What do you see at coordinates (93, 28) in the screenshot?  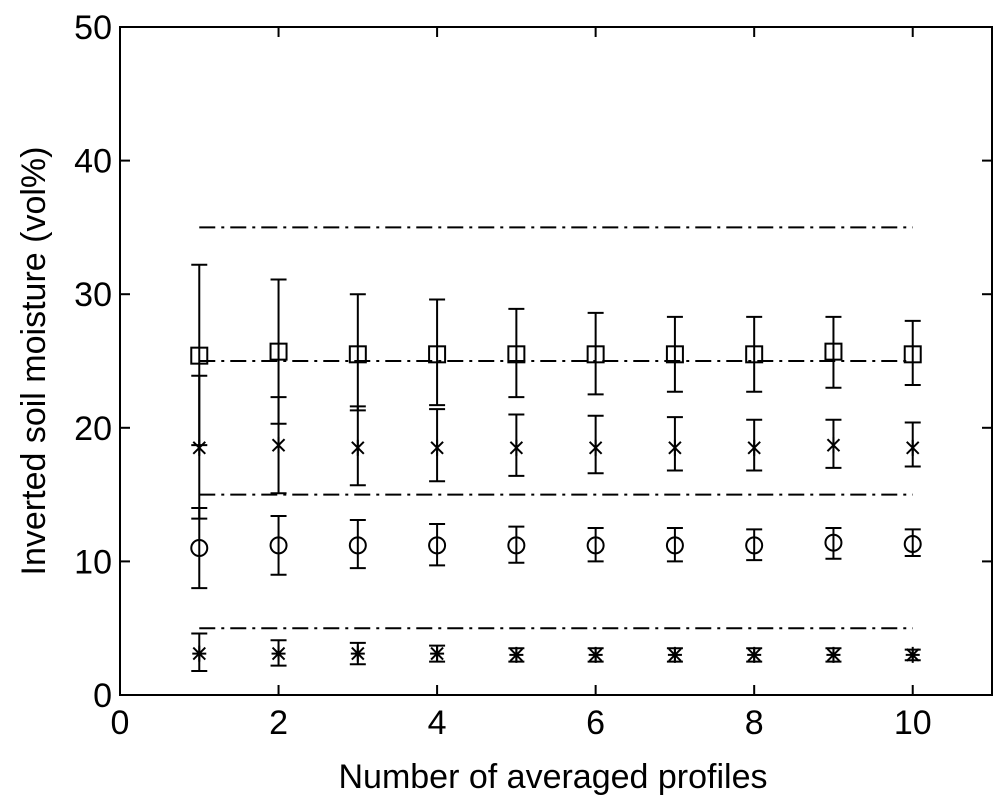 I see `y-tick-label: 50` at bounding box center [93, 28].